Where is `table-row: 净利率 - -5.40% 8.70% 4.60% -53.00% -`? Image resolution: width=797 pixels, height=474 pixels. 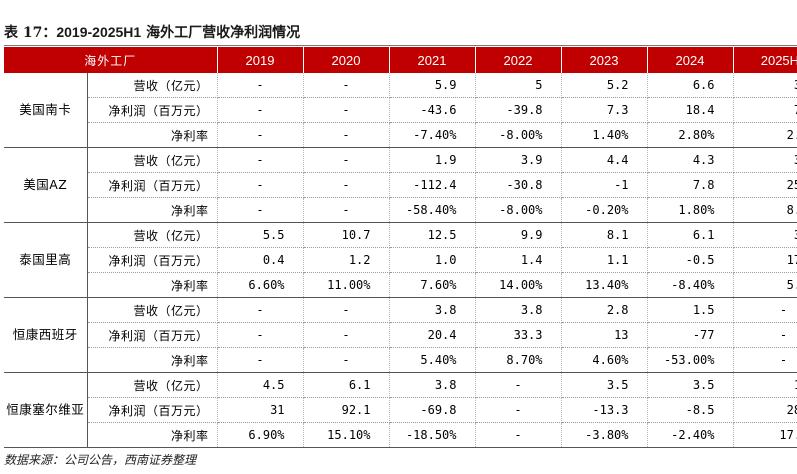
table-row: 净利率 - -5.40% 8.70% 4.60% -53.00% - is located at coordinates (400, 360).